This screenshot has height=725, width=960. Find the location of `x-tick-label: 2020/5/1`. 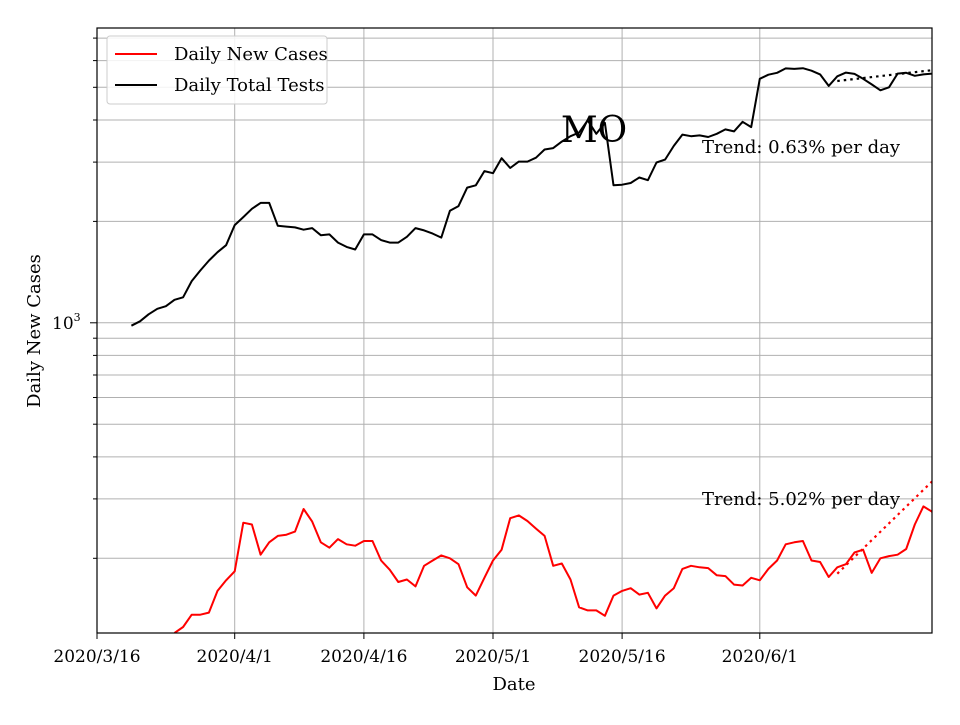

x-tick-label: 2020/5/1 is located at coordinates (493, 657).